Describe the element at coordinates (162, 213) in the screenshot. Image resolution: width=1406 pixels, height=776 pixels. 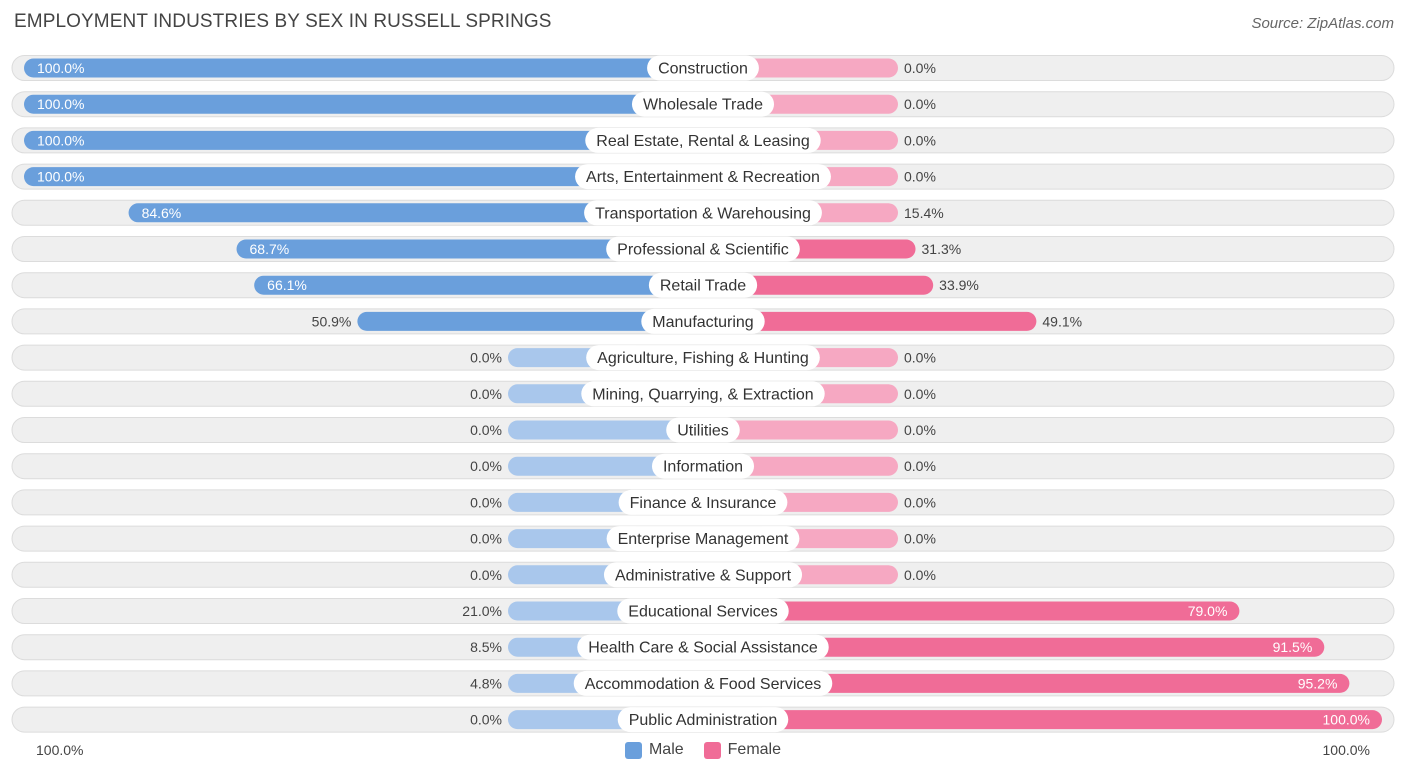
I see `value-label-male: 84.6%` at that location.